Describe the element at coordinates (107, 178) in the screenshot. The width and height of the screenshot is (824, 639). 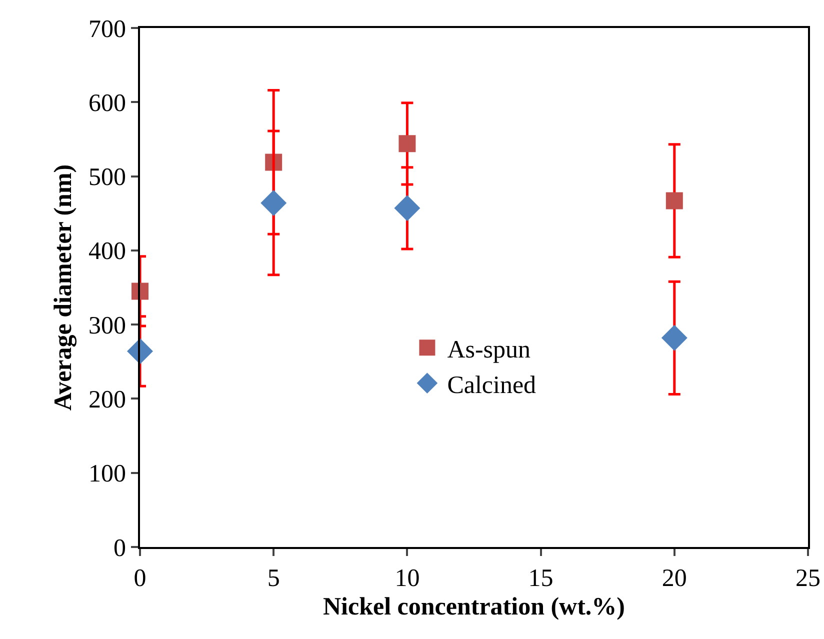
I see `y-tick-label: 500` at that location.